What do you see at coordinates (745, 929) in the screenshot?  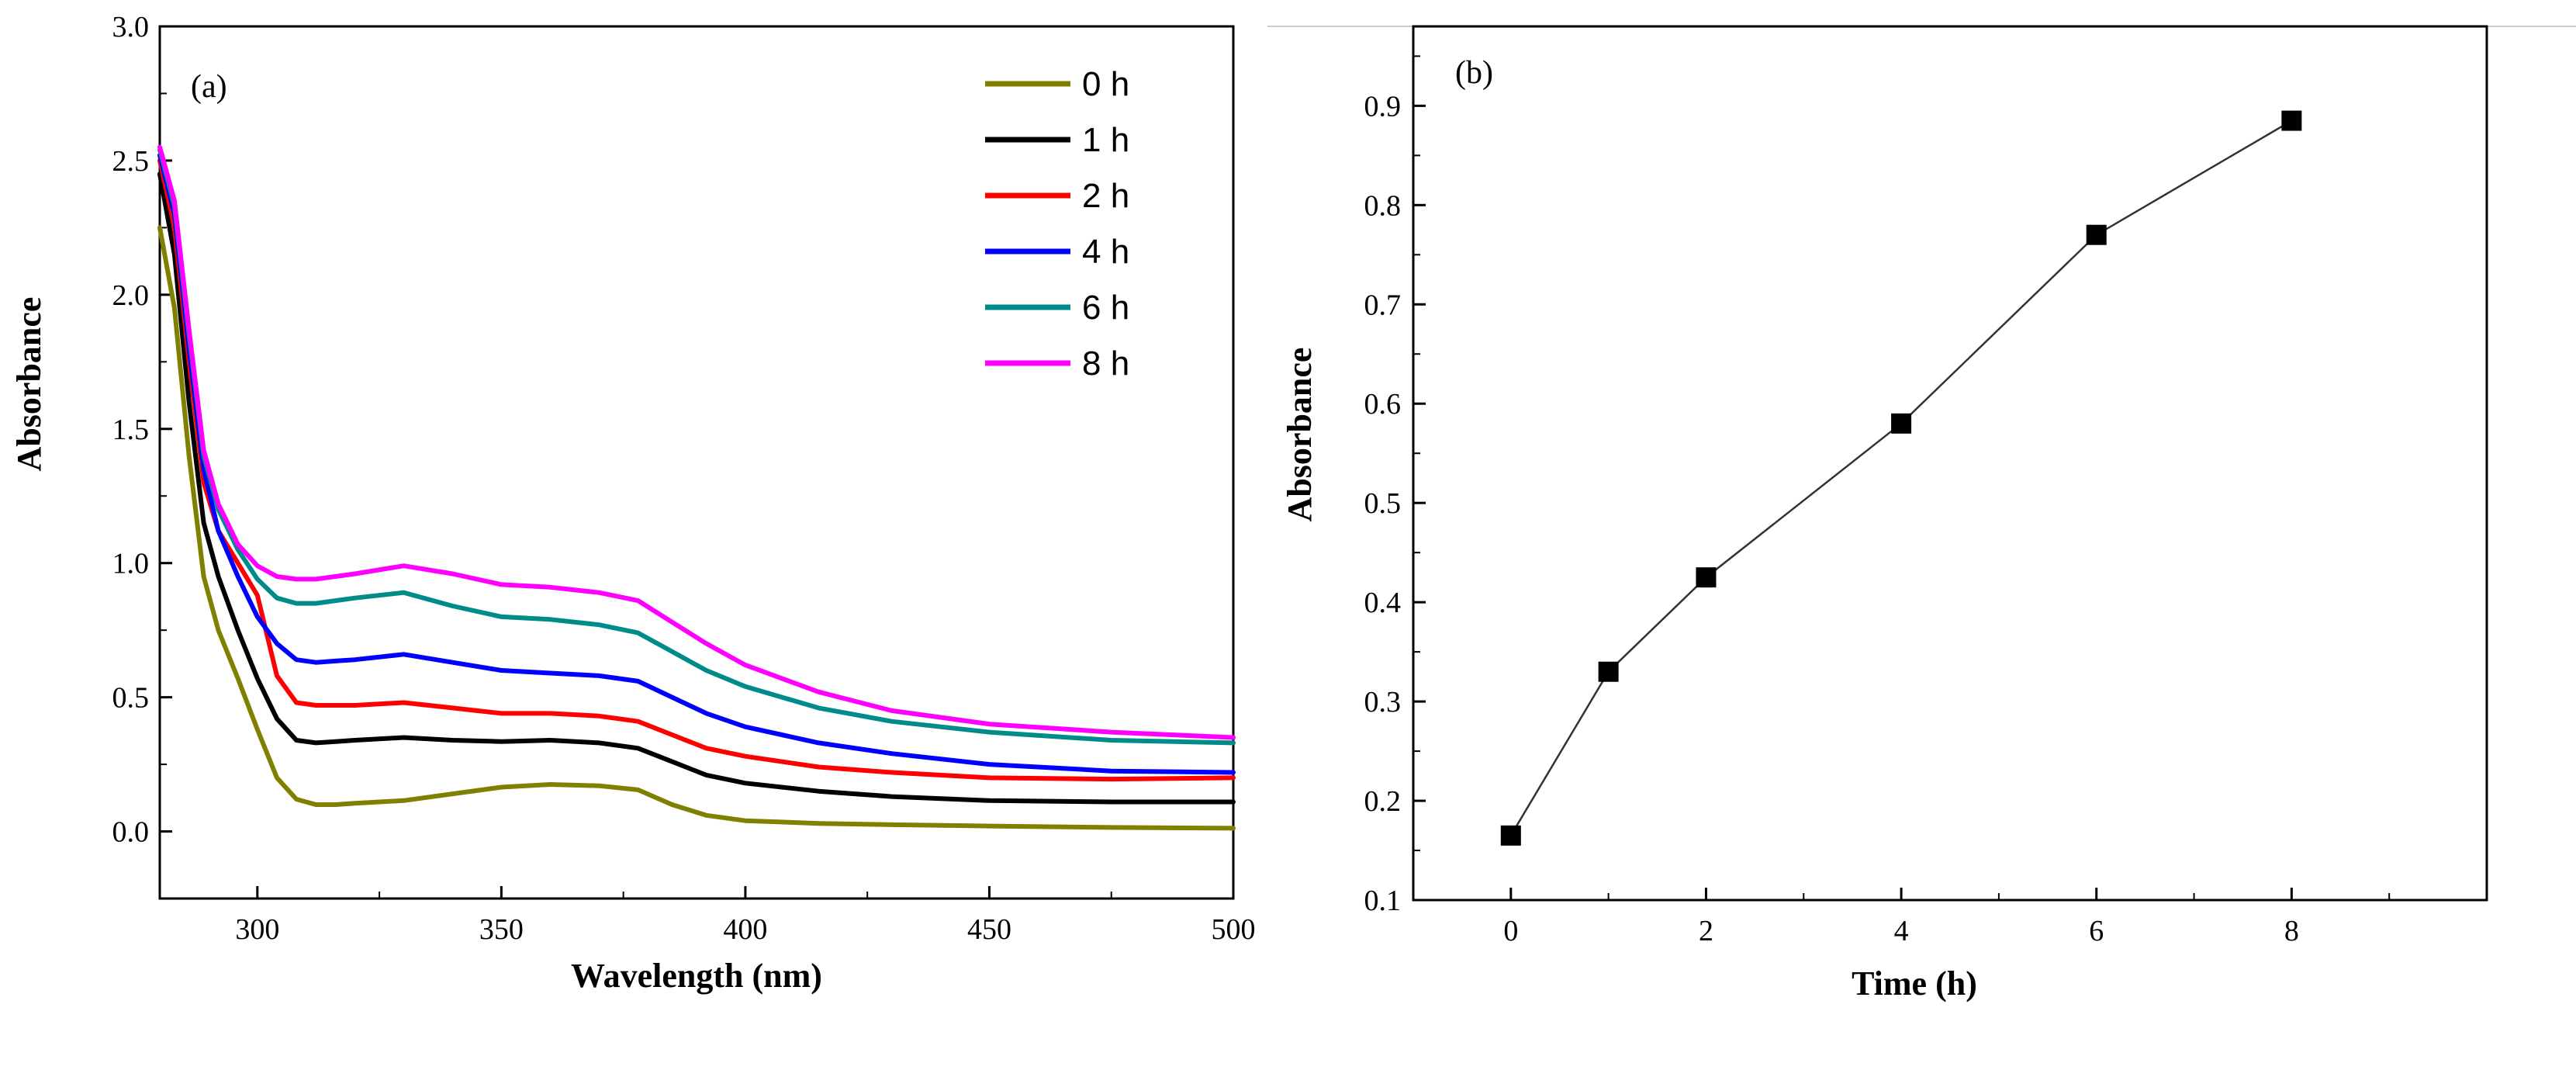 I see `panel-a-x-tick-label: 400` at bounding box center [745, 929].